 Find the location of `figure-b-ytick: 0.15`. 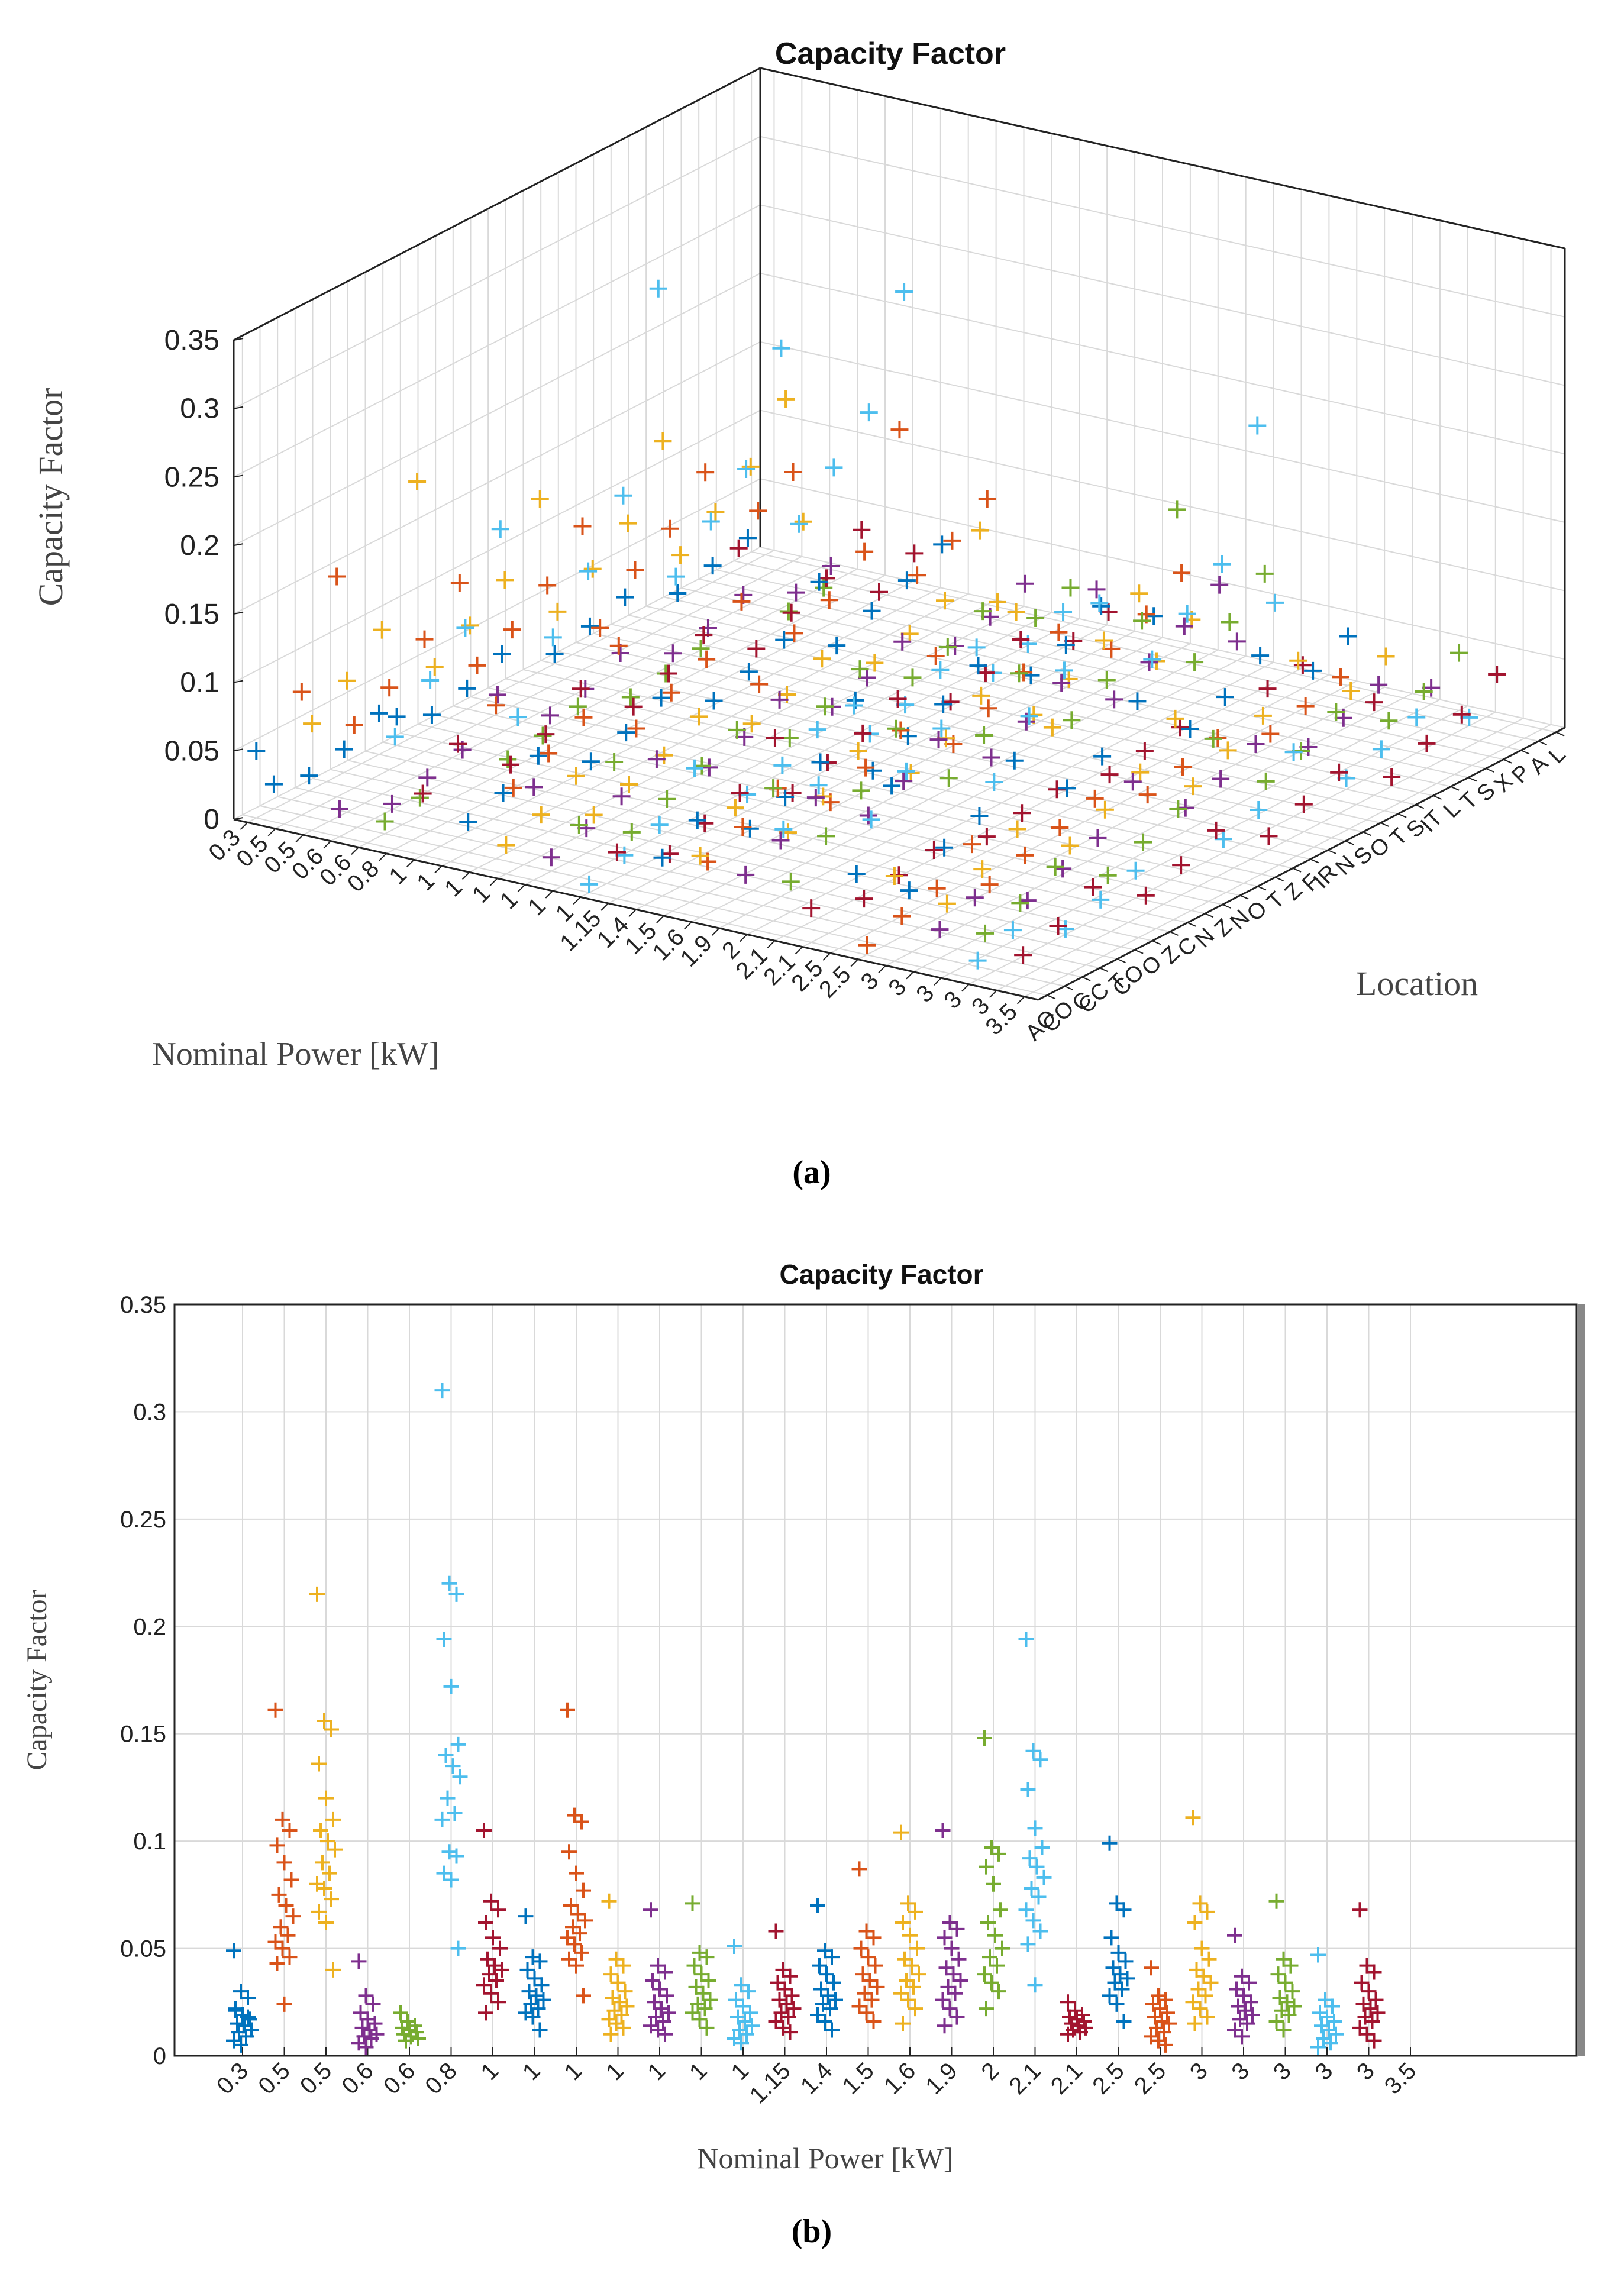

figure-b-ytick: 0.15 is located at coordinates (143, 1735).